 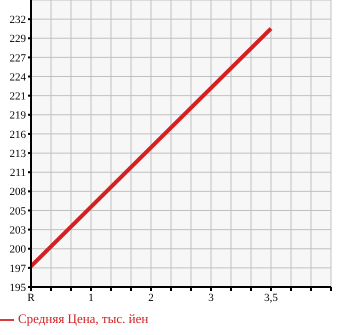 What do you see at coordinates (18, 230) in the screenshot?
I see `y-tick-label: 203` at bounding box center [18, 230].